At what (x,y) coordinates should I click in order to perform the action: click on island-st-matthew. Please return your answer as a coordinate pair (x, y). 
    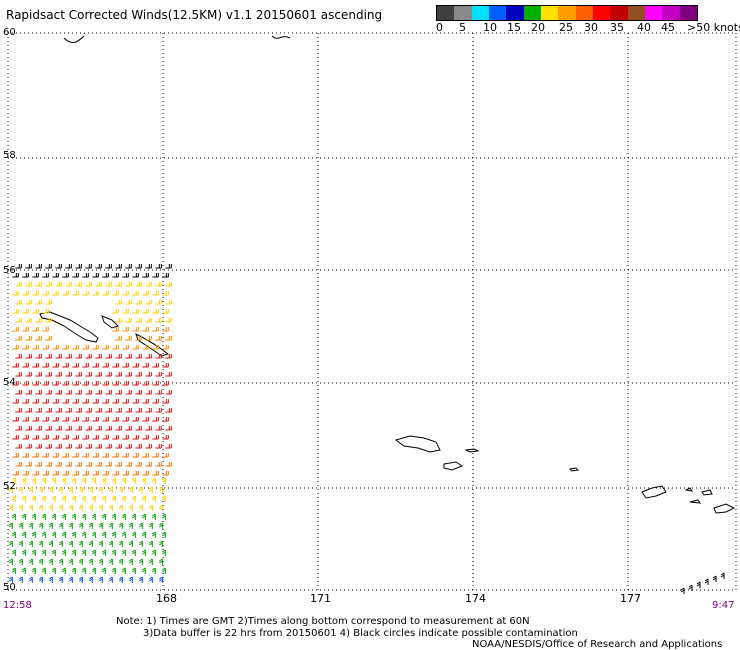
    Looking at the image, I should click on (69, 327).